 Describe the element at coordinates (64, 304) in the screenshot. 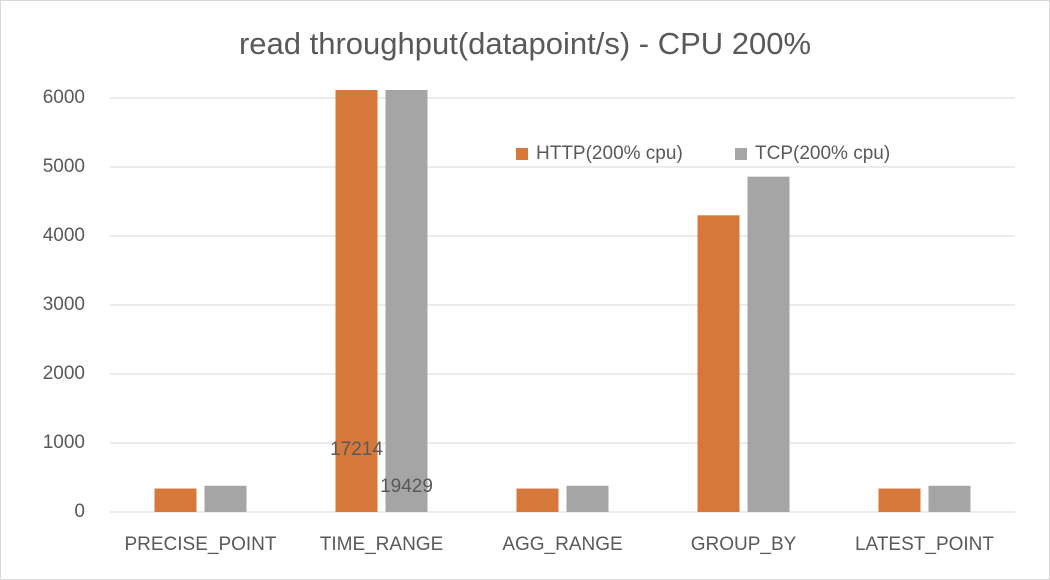

I see `y-tick-label: 3000` at that location.